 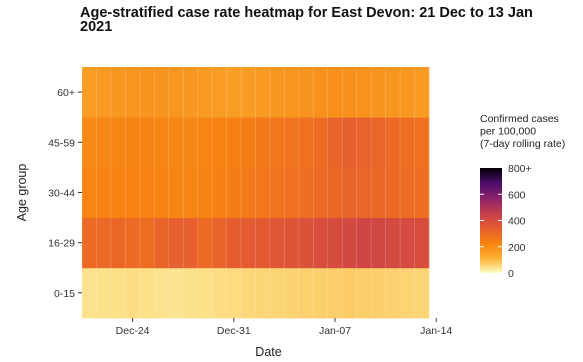 What do you see at coordinates (517, 222) in the screenshot?
I see `legend-tick-label: 400` at bounding box center [517, 222].